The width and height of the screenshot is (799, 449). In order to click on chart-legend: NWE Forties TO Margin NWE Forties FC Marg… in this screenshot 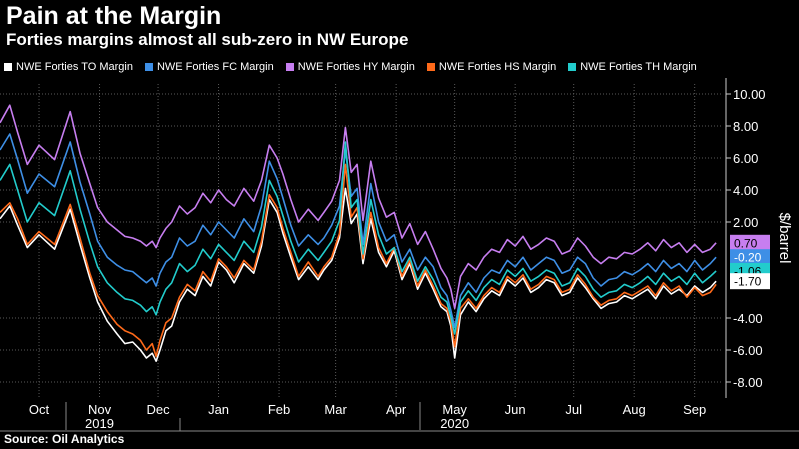, I will do `click(356, 67)`.